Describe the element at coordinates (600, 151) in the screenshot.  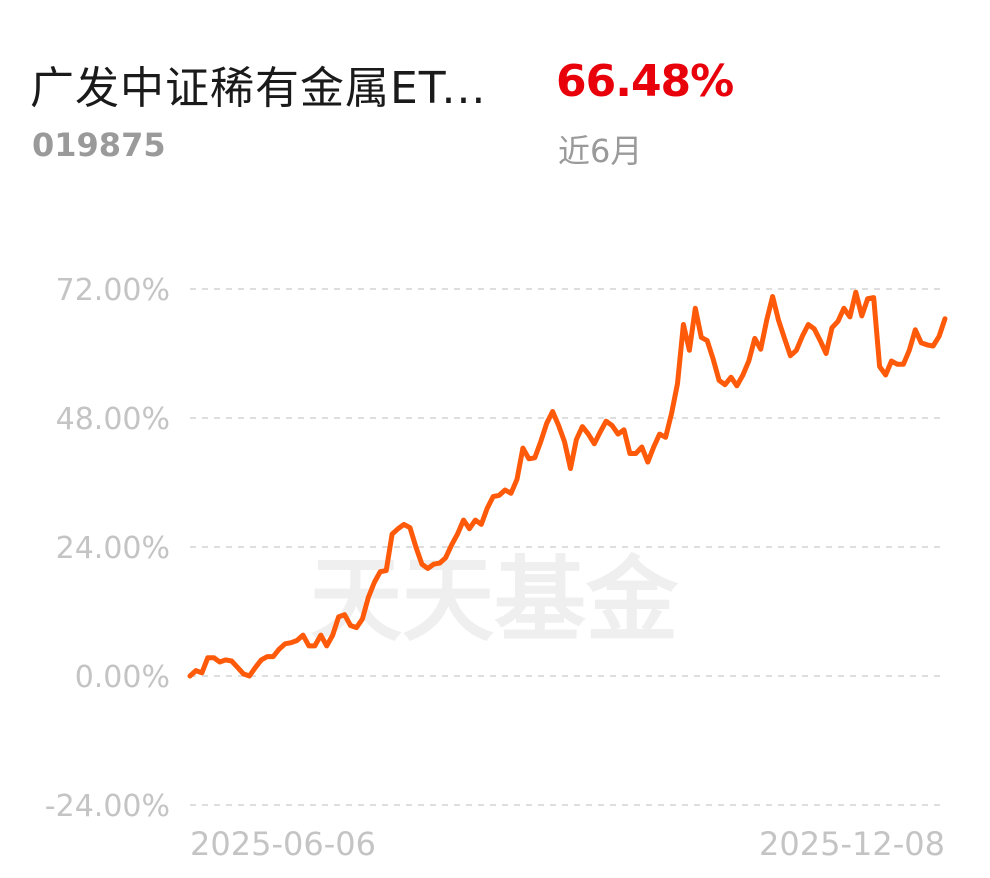
I see `return-period: 近6月` at that location.